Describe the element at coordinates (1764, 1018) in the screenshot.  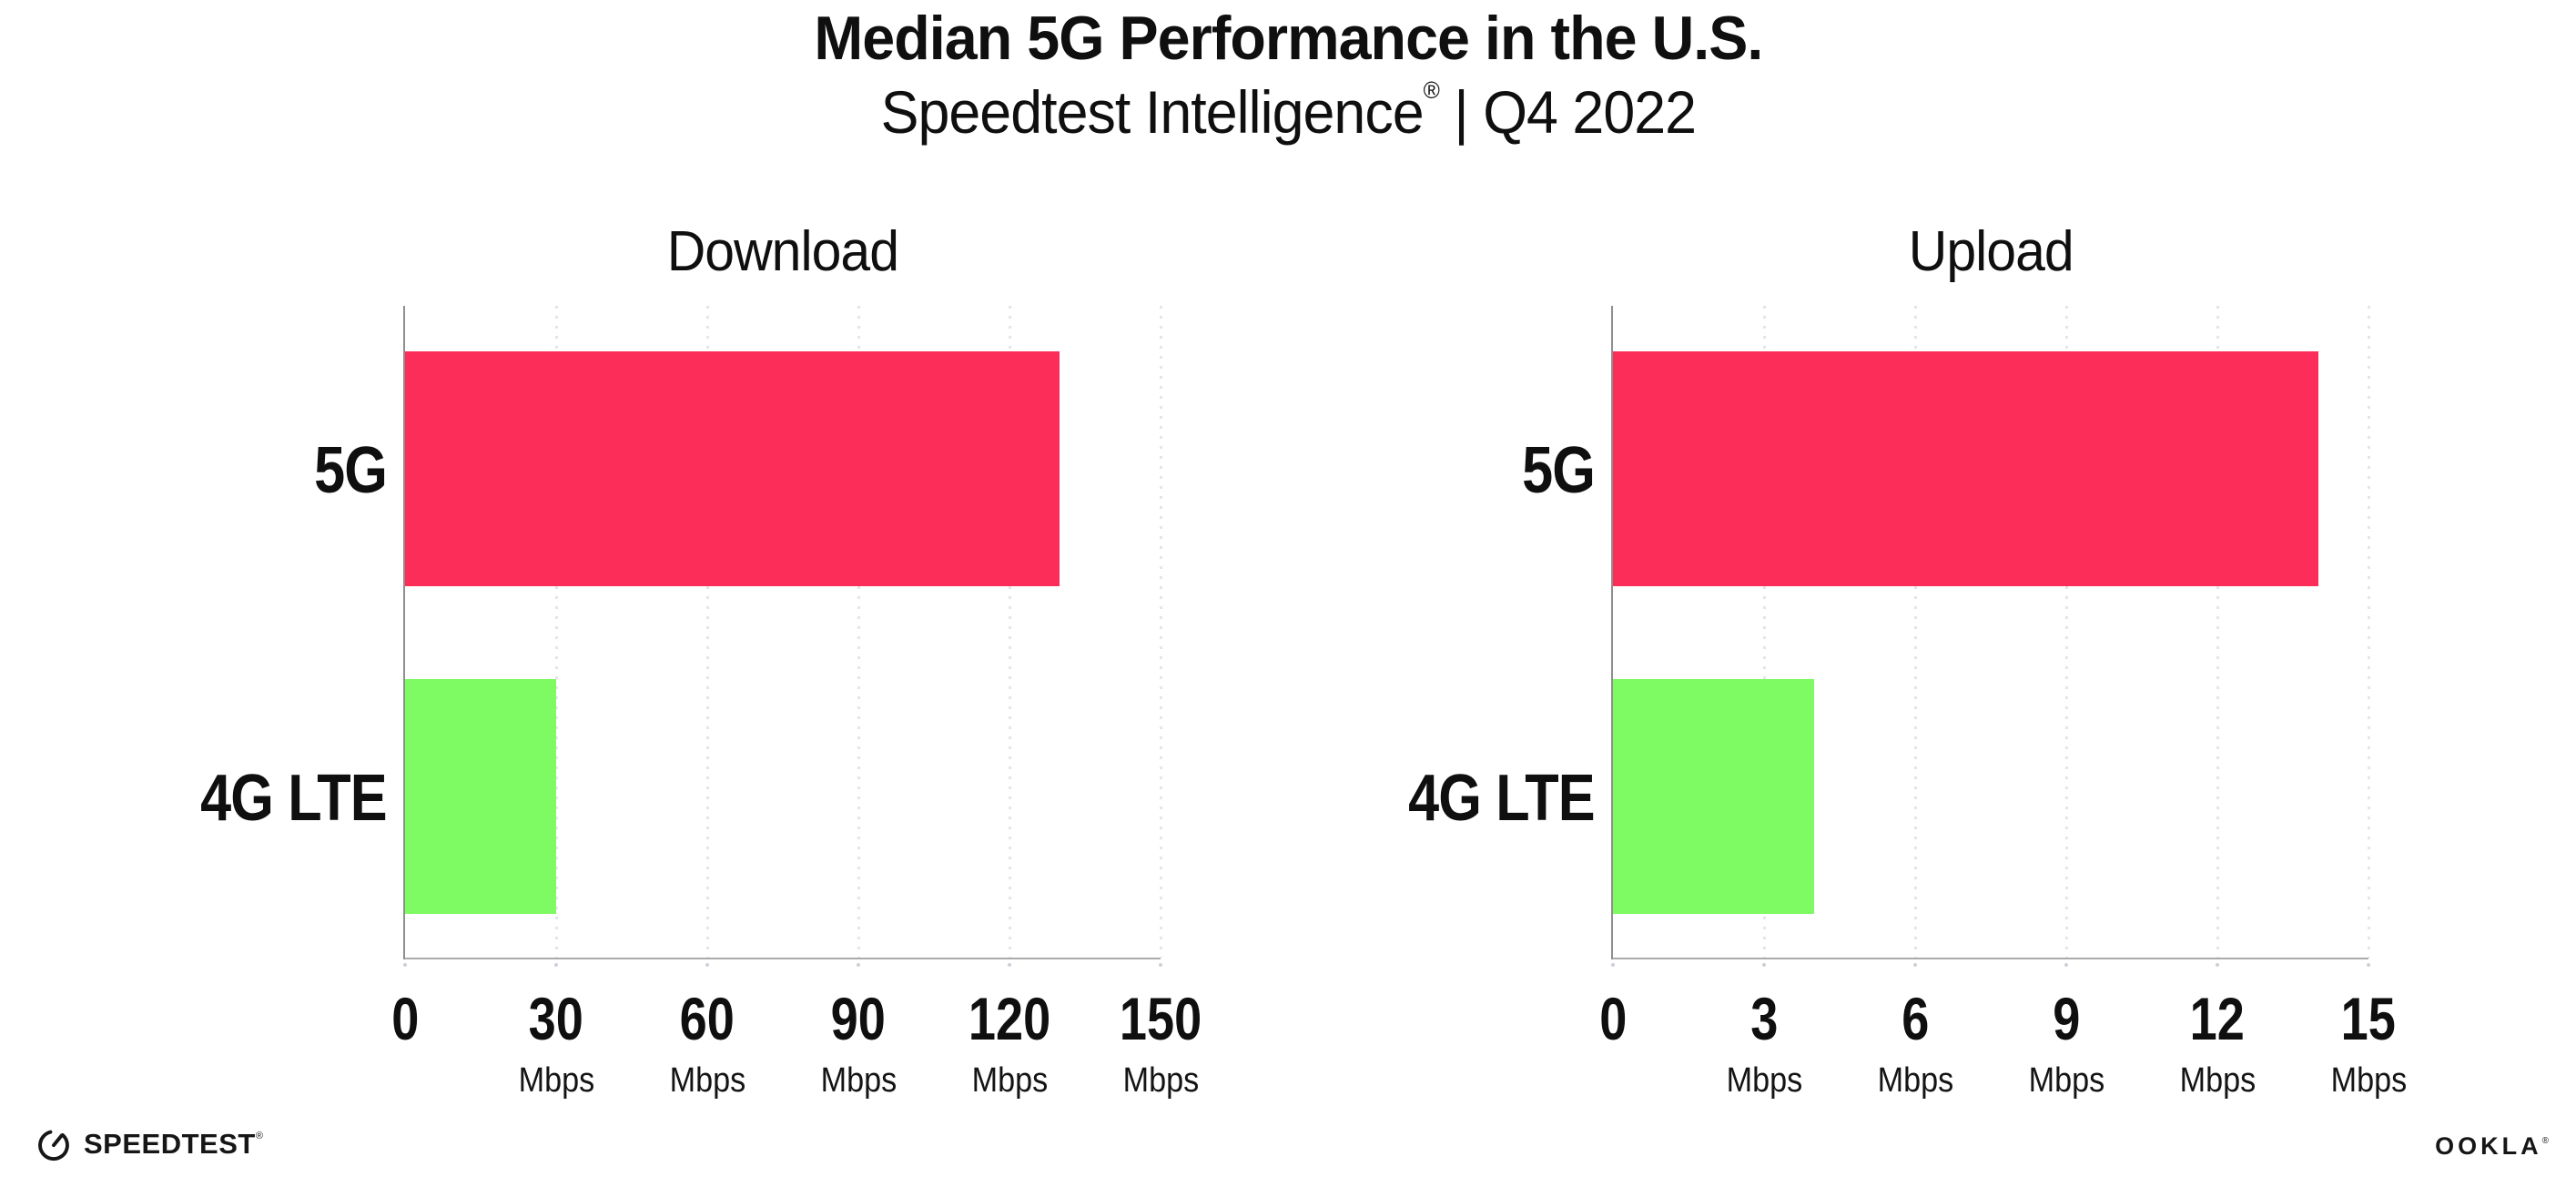
I see `tick-label-text: 3` at that location.